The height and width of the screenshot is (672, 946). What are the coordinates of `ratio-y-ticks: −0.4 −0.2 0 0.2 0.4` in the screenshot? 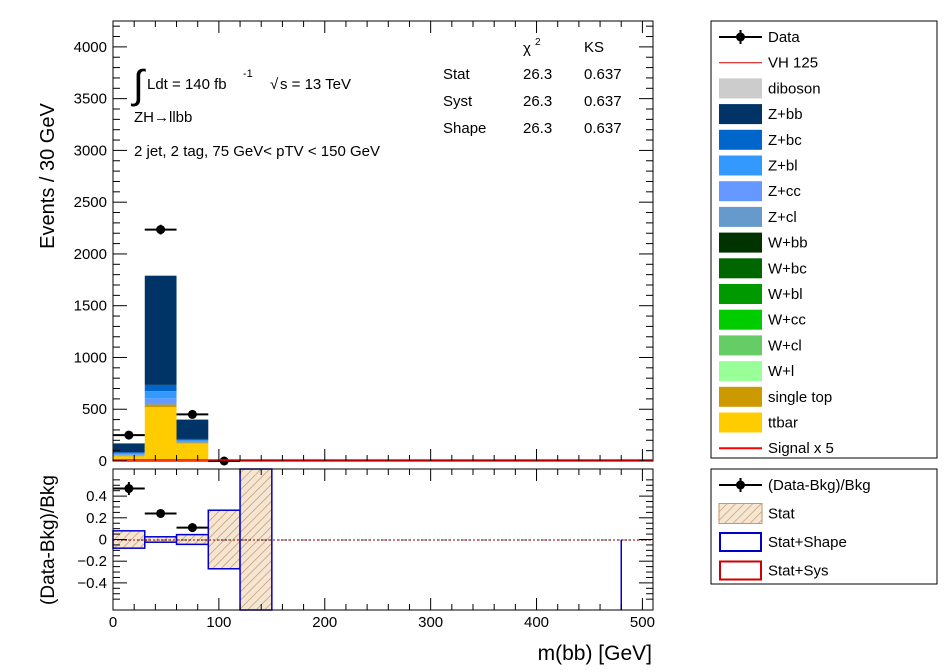 It's located at (365, 539).